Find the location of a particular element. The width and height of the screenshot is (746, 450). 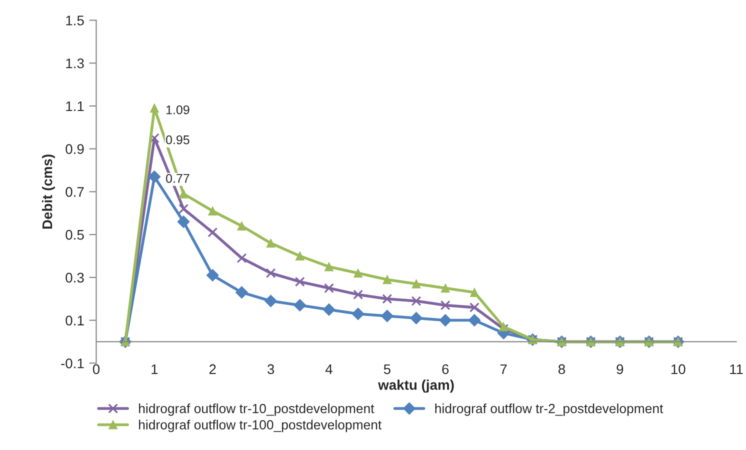

data-label: 1.09 is located at coordinates (178, 109).